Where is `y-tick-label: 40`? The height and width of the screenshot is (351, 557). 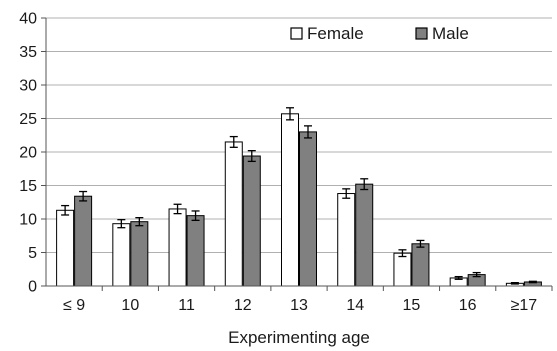 y-tick-label: 40 is located at coordinates (28, 19).